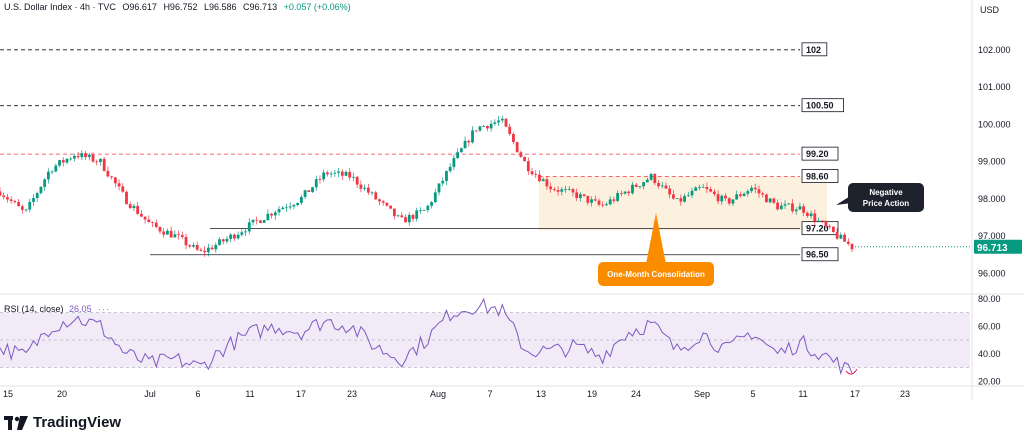 The height and width of the screenshot is (443, 1024). What do you see at coordinates (485, 340) in the screenshot?
I see `rsi-band` at bounding box center [485, 340].